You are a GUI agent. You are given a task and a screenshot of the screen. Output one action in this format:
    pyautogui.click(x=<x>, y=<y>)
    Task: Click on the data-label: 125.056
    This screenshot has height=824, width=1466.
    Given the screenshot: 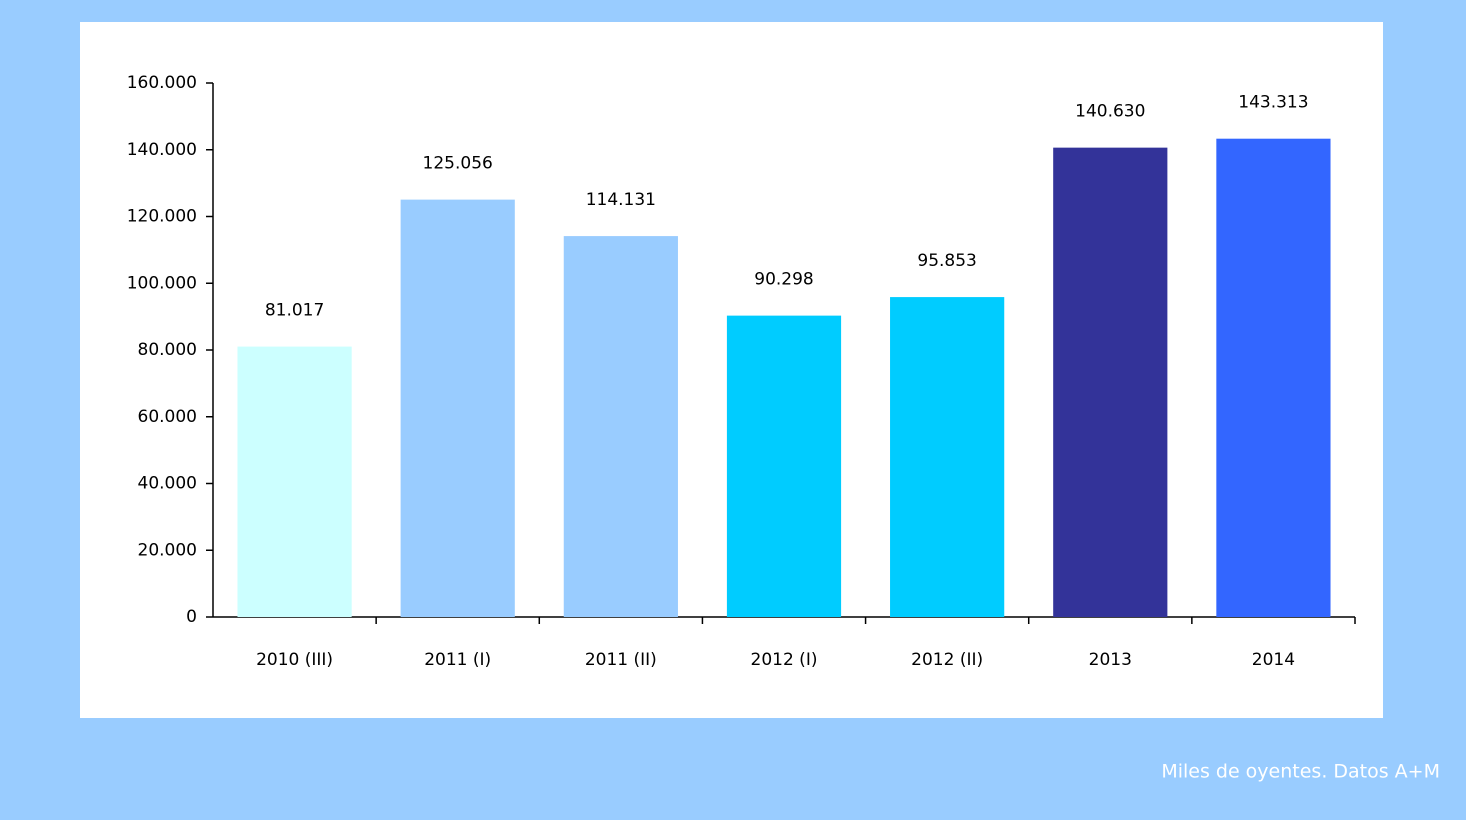 What is the action you would take?
    pyautogui.click(x=458, y=164)
    